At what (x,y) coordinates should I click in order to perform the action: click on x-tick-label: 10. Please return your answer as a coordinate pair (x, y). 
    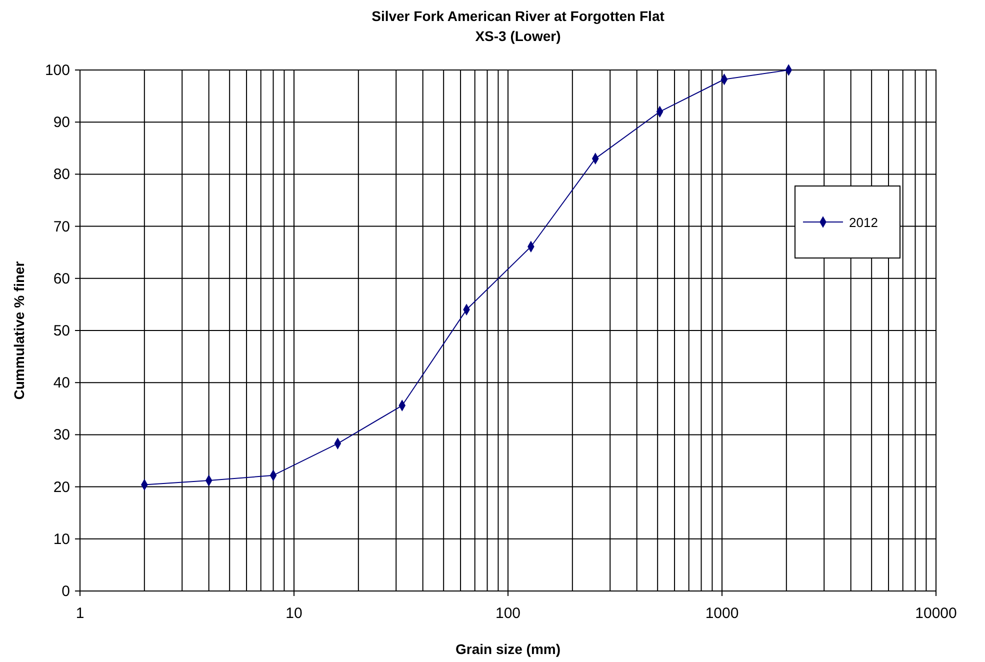
    Looking at the image, I should click on (294, 613).